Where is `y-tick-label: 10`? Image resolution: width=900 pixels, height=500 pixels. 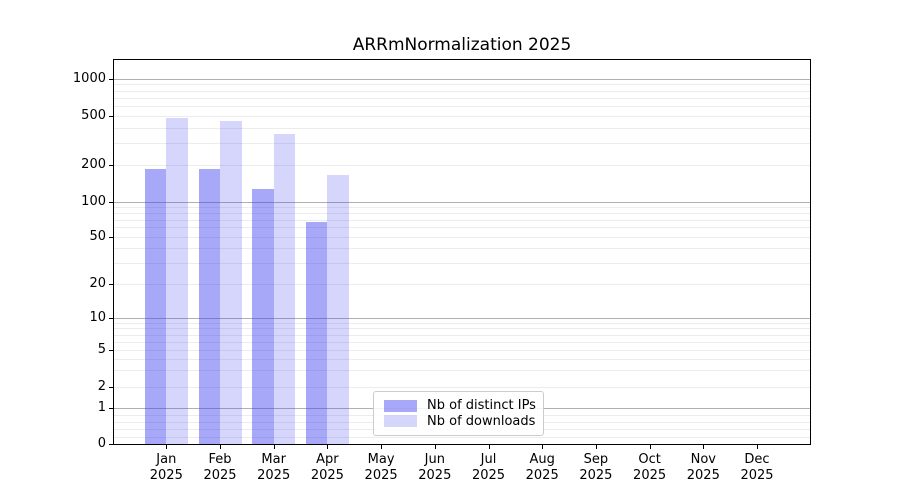
y-tick-label: 10 is located at coordinates (97, 317).